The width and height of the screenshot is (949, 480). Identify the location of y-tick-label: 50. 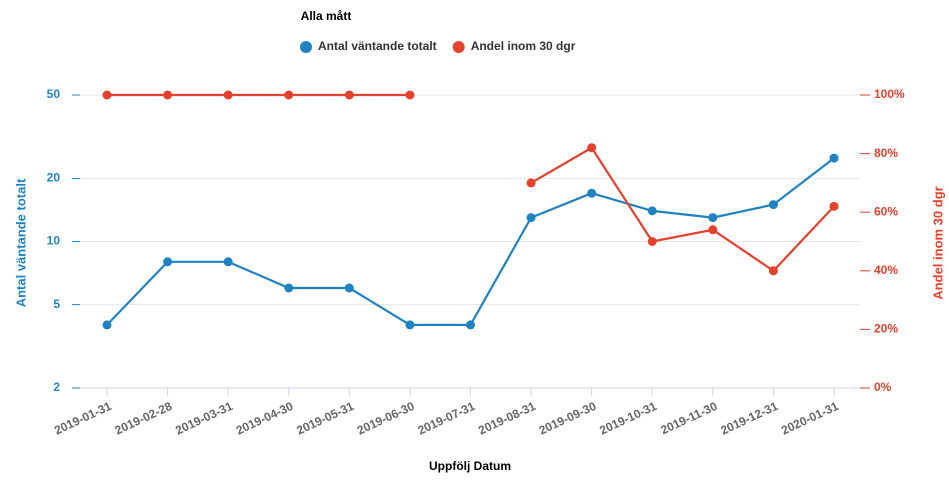
(54, 94).